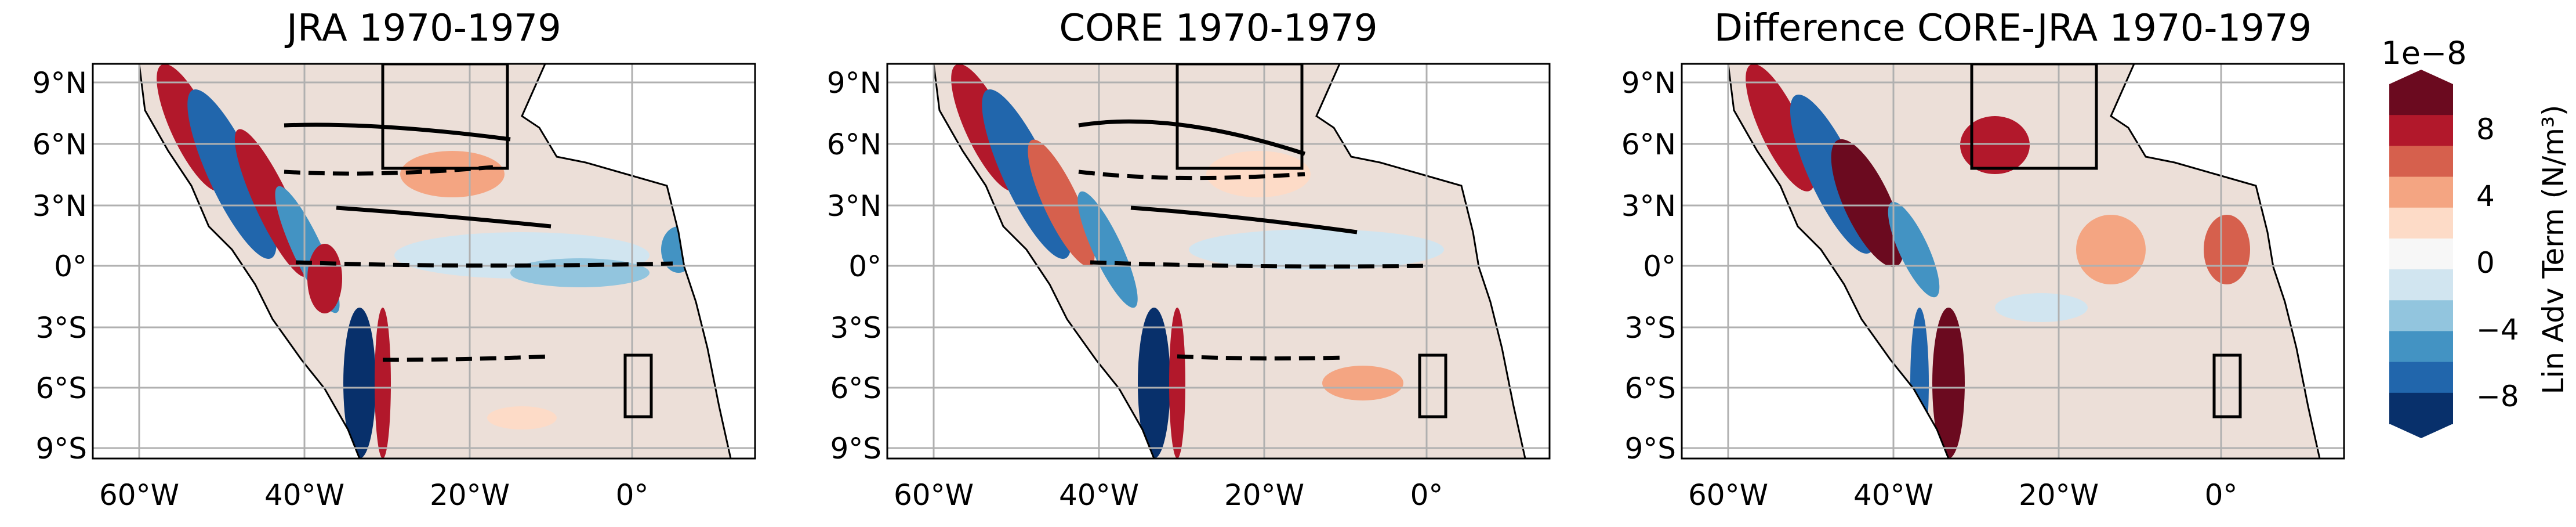 The height and width of the screenshot is (527, 2576). I want to click on colorbar-swatches, so click(2421, 254).